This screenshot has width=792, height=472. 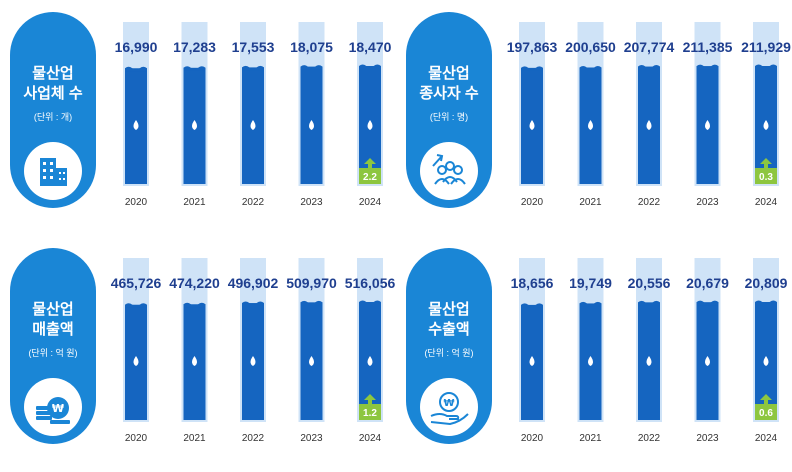 What do you see at coordinates (311, 283) in the screenshot?
I see `data-label: 509,970` at bounding box center [311, 283].